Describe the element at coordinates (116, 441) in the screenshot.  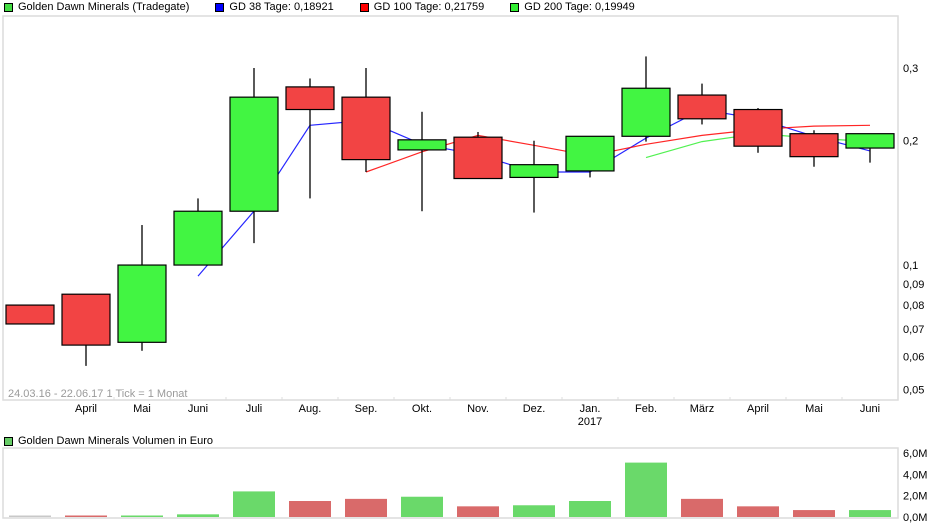
I see `volume-legend-label: Golden Dawn Minerals Volumen in Euro` at that location.